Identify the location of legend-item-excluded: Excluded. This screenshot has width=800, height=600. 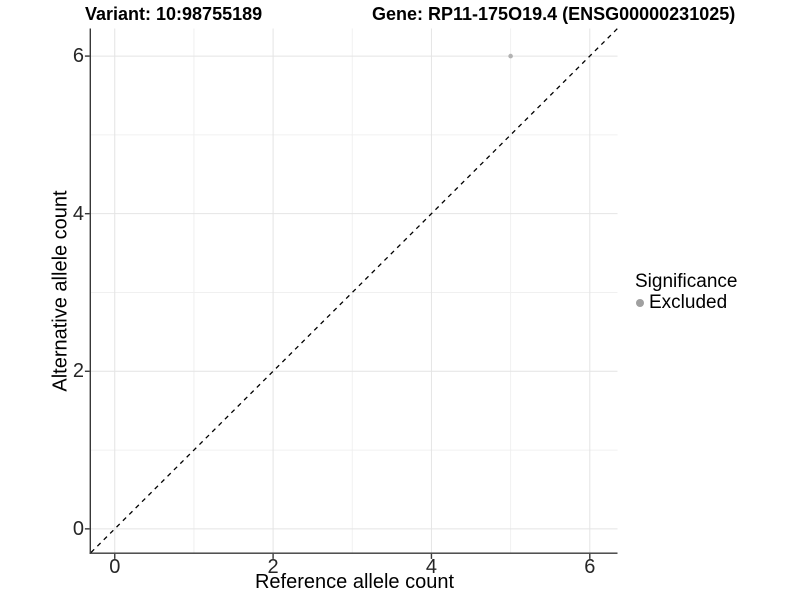
(686, 302).